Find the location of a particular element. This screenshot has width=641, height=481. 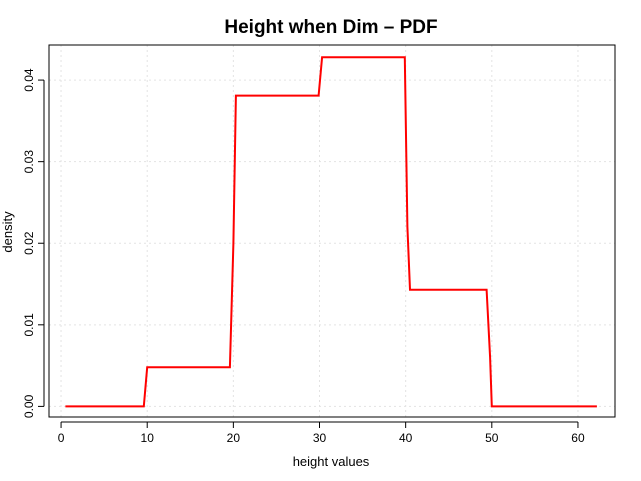

y-tick-label: 0.03 is located at coordinates (29, 162).